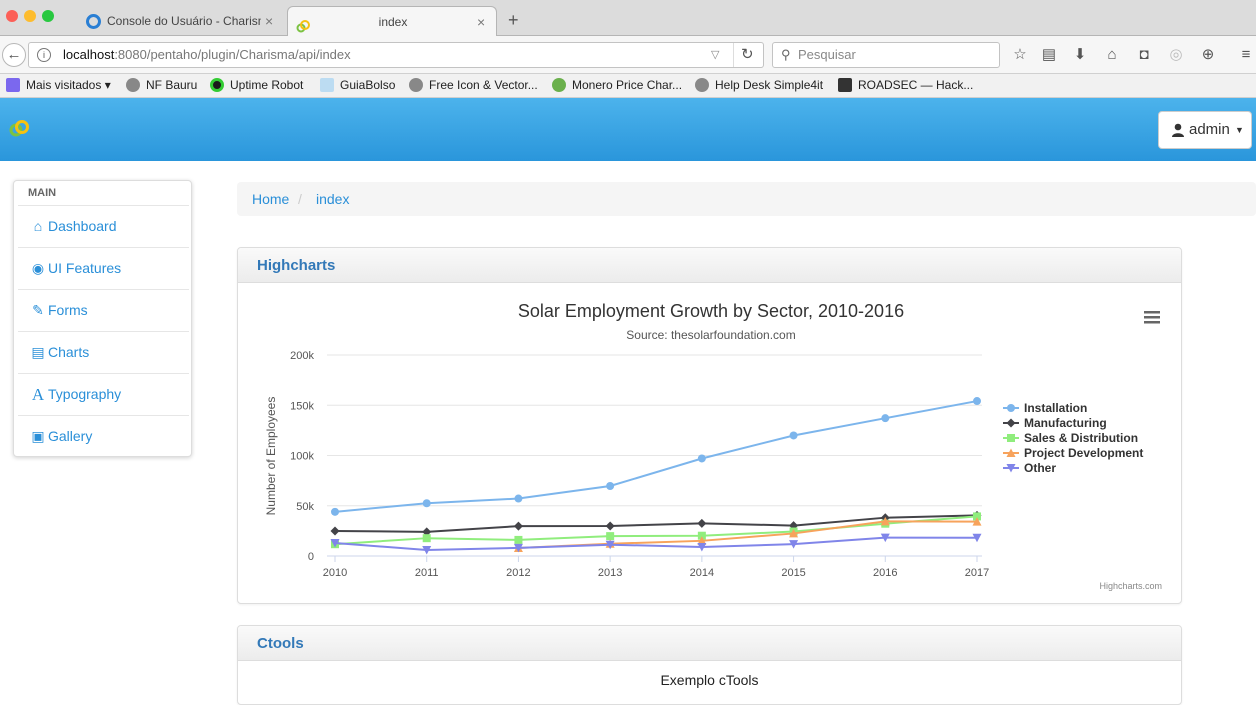 This screenshot has height=705, width=1256. Describe the element at coordinates (103, 226) in the screenshot. I see `sidebar-item-dashboard: ⌂ Dashboard` at that location.